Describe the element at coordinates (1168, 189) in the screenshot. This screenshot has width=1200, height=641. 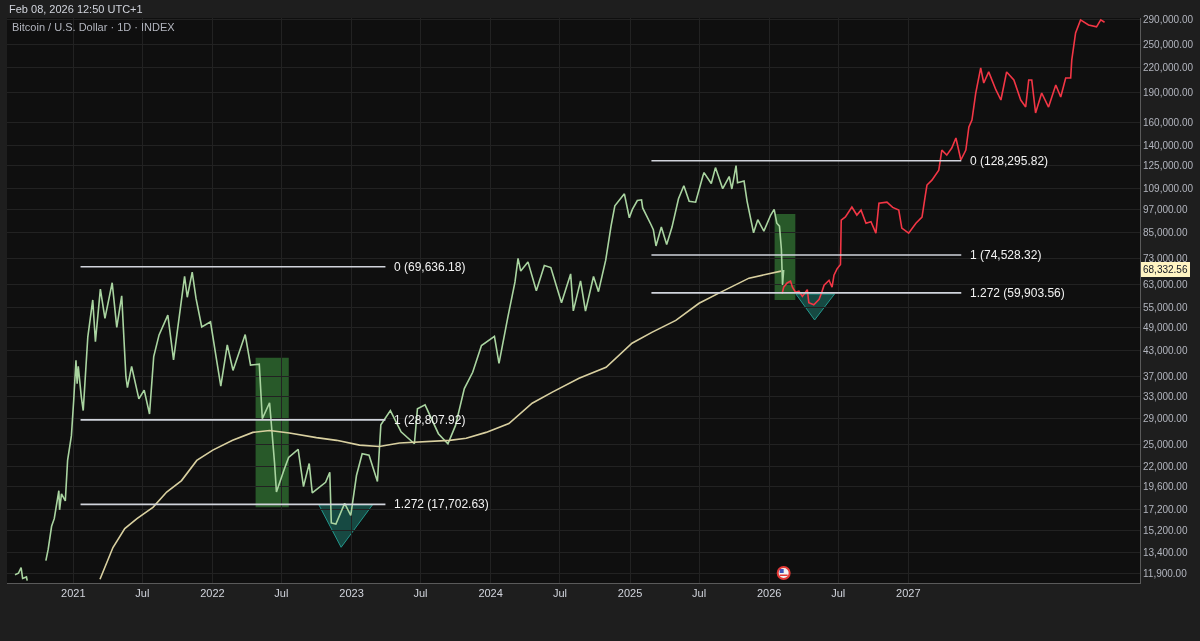
I see `y-tick-label: 109,000.00` at that location.